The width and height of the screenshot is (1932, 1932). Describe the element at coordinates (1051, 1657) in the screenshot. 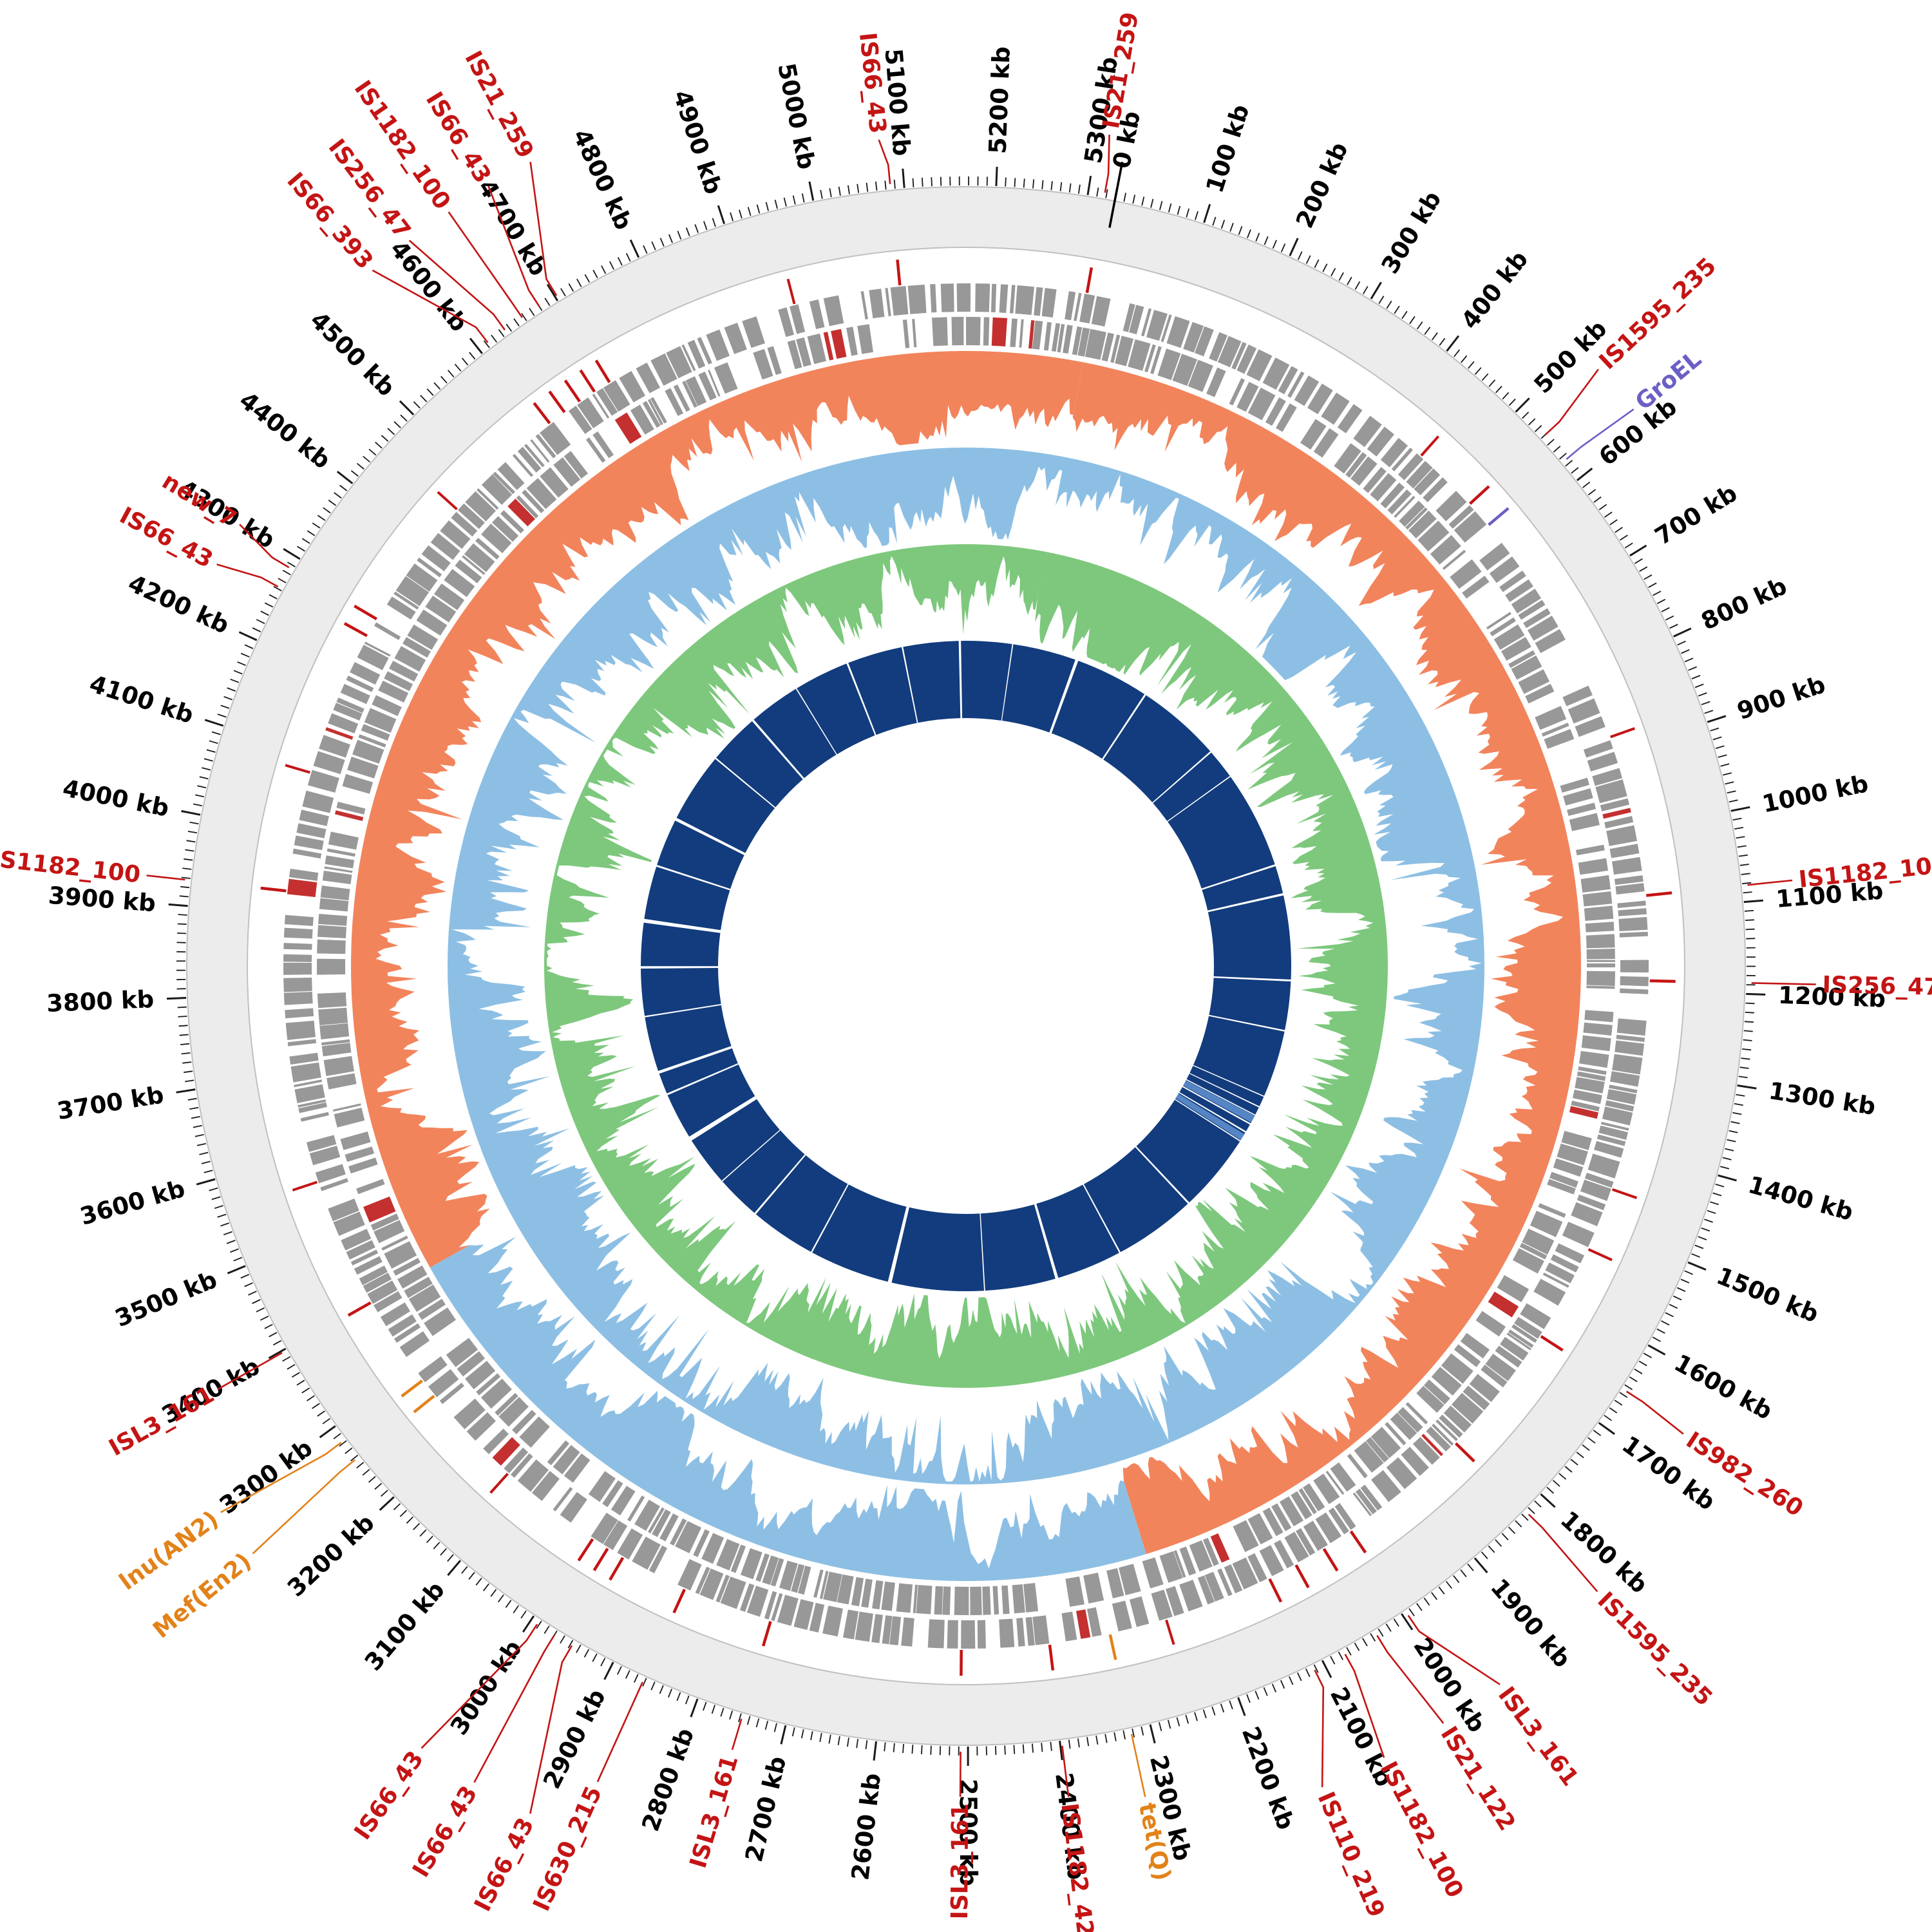

I see `annotation-mark` at that location.